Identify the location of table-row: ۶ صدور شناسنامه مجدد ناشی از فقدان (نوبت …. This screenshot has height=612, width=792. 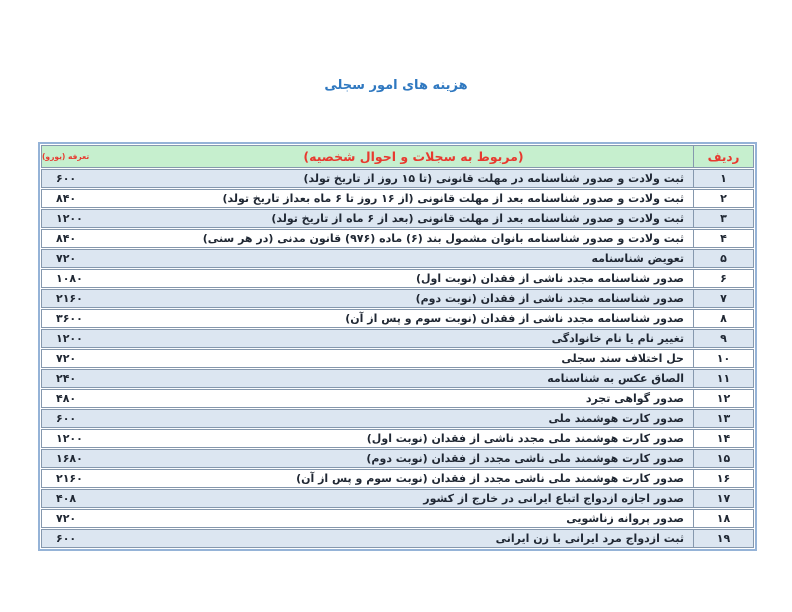
(397, 278).